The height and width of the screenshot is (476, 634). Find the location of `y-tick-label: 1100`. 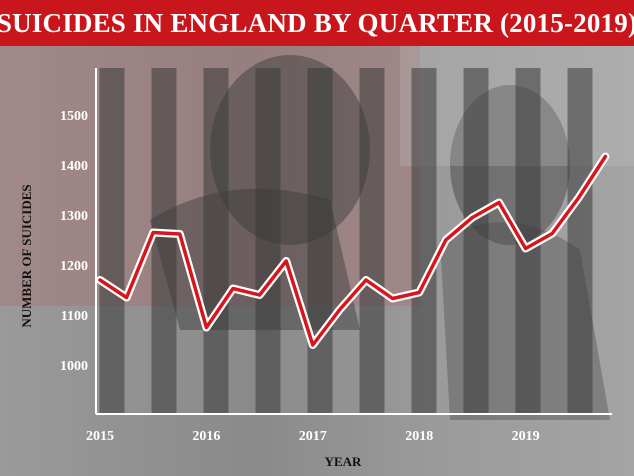

y-tick-label: 1100 is located at coordinates (74, 316).